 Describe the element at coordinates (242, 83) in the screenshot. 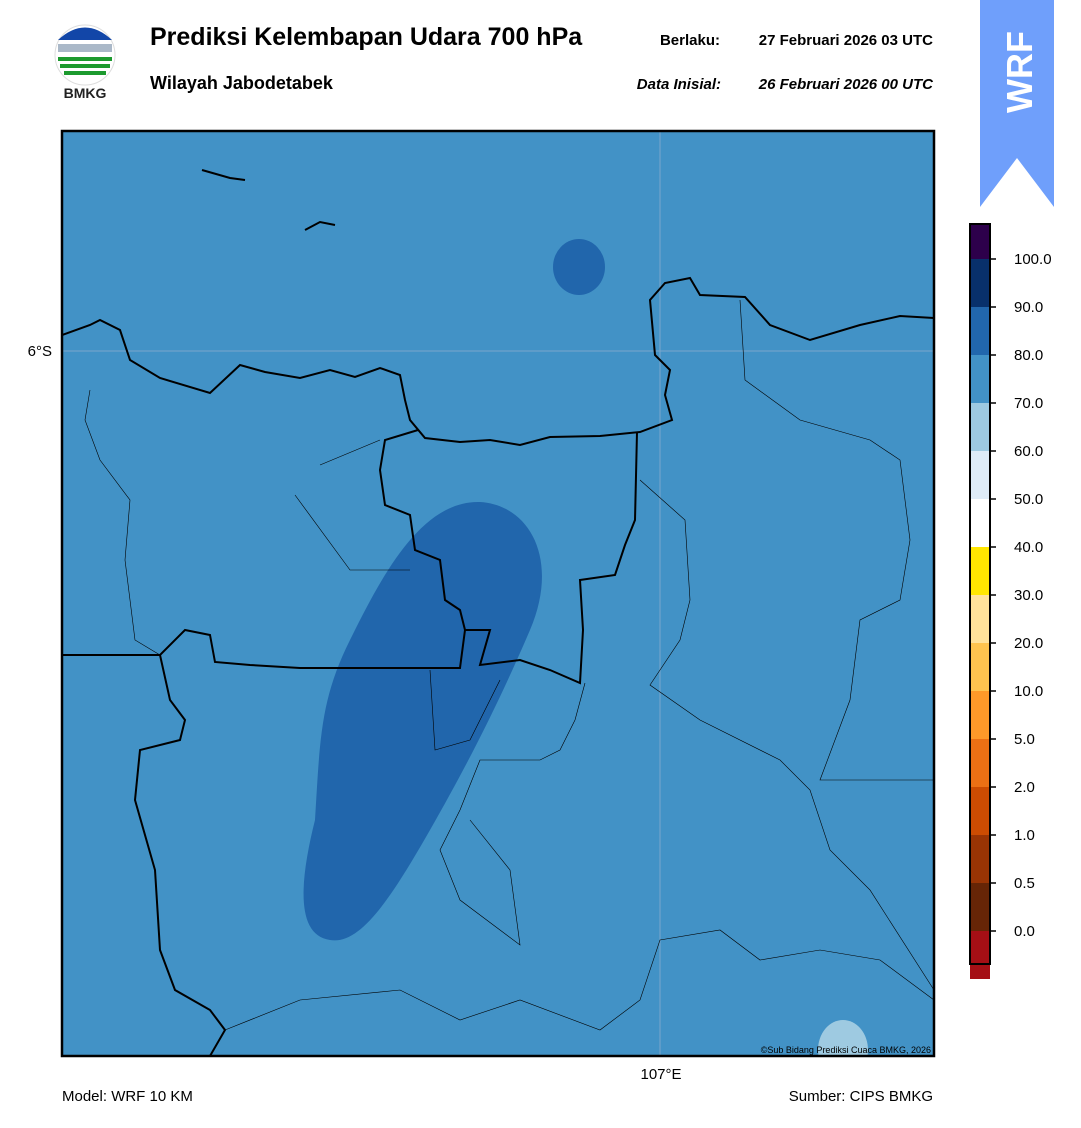

I see `subtitle: Wilayah Jabodetabek` at that location.